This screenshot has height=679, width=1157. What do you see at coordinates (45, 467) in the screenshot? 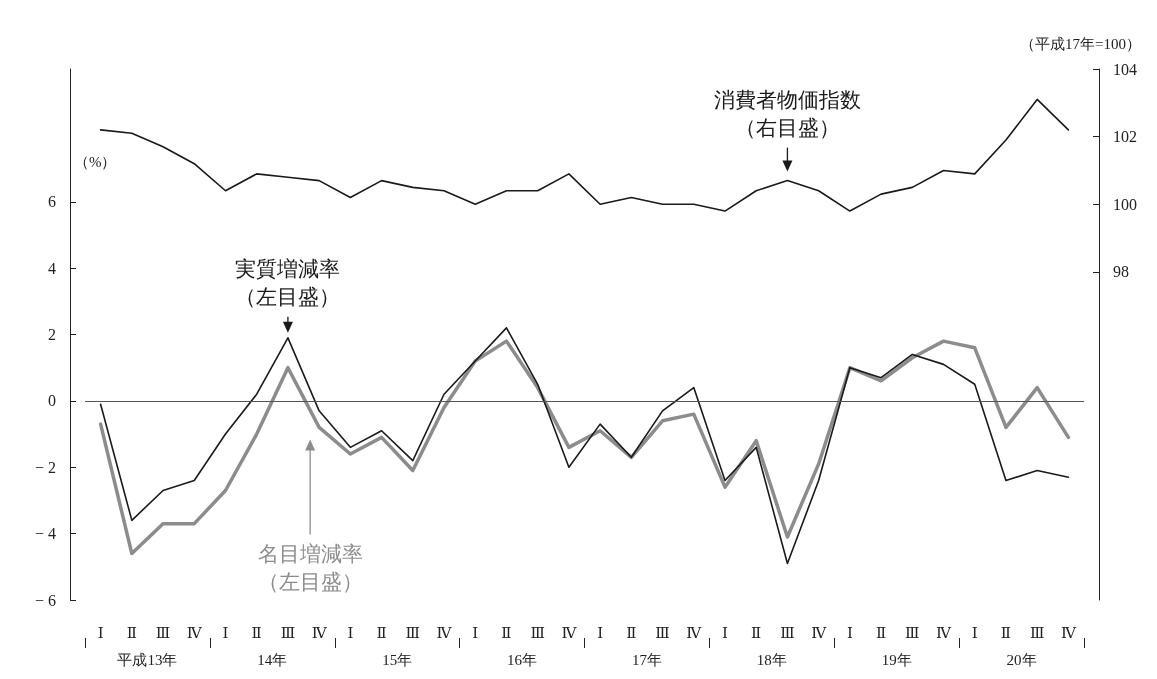
I see `y-tick-label: − 2` at bounding box center [45, 467].